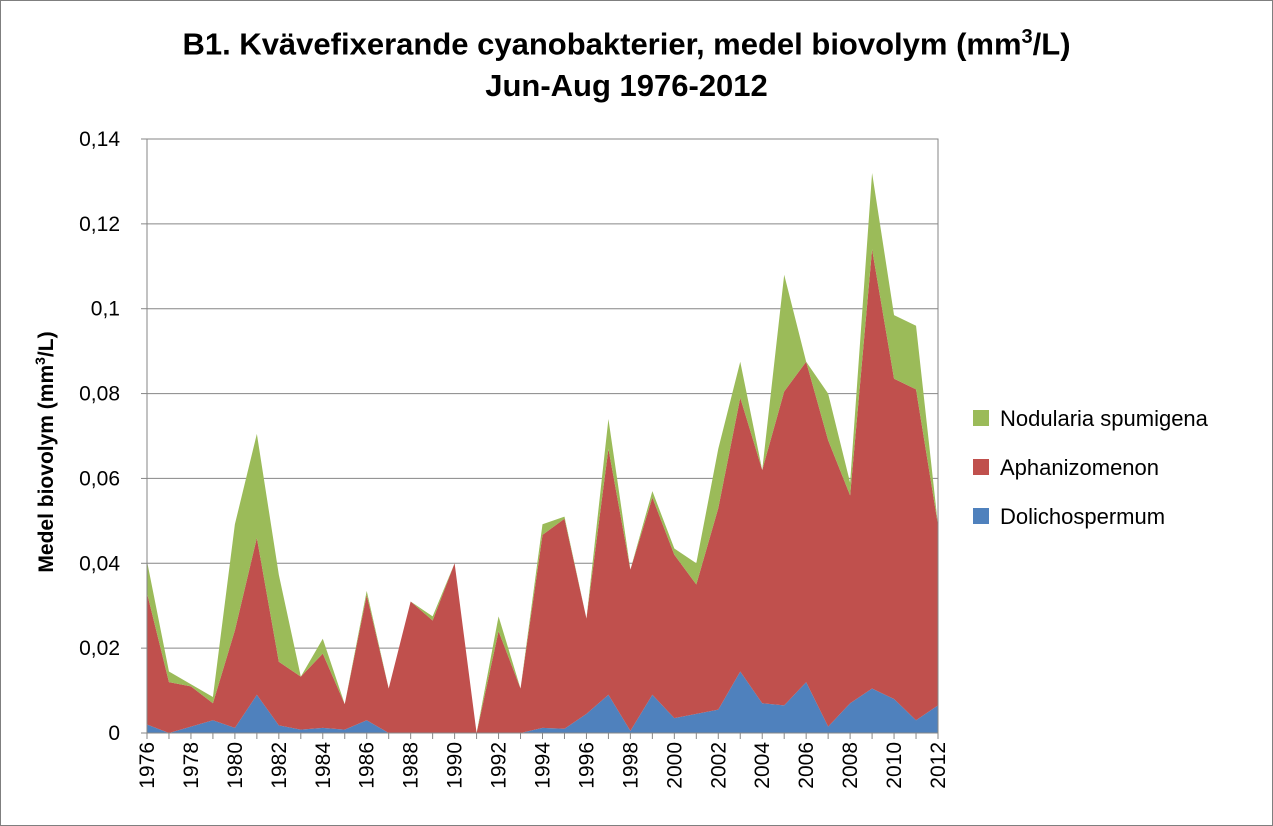 The image size is (1273, 826). What do you see at coordinates (99, 224) in the screenshot?
I see `y-tick-label-6: 0,12` at bounding box center [99, 224].